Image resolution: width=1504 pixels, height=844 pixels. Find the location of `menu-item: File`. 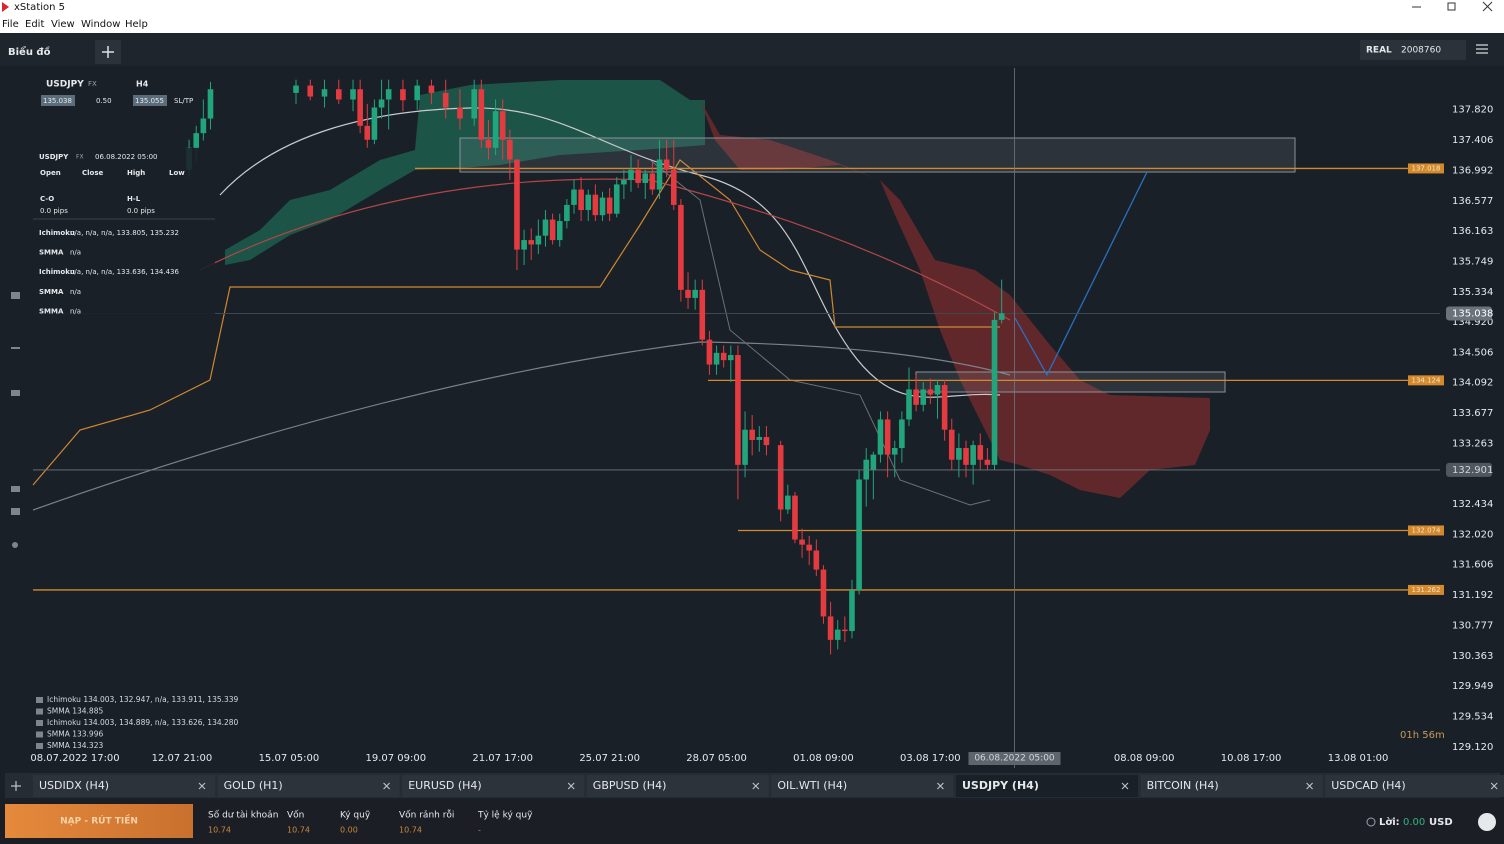

menu-item: File is located at coordinates (10, 24).